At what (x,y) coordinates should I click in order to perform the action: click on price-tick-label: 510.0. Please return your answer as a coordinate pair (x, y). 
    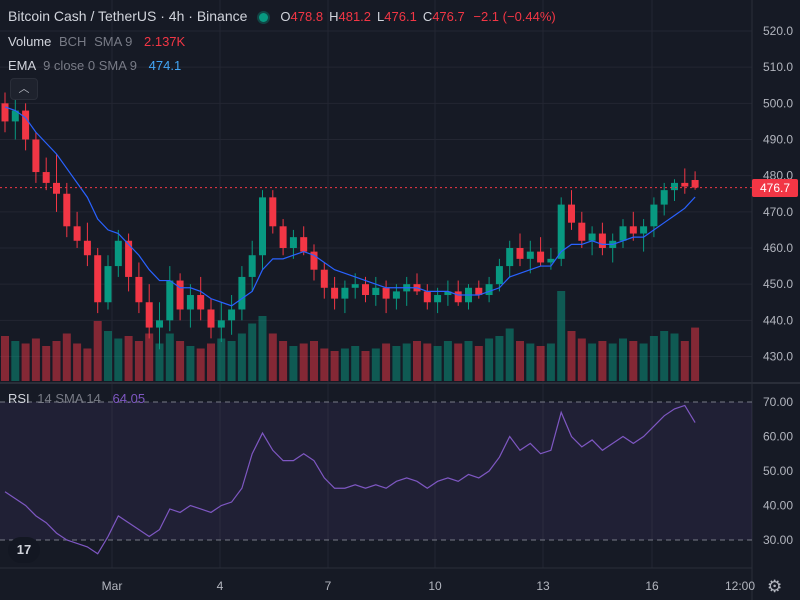
    Looking at the image, I should click on (778, 67).